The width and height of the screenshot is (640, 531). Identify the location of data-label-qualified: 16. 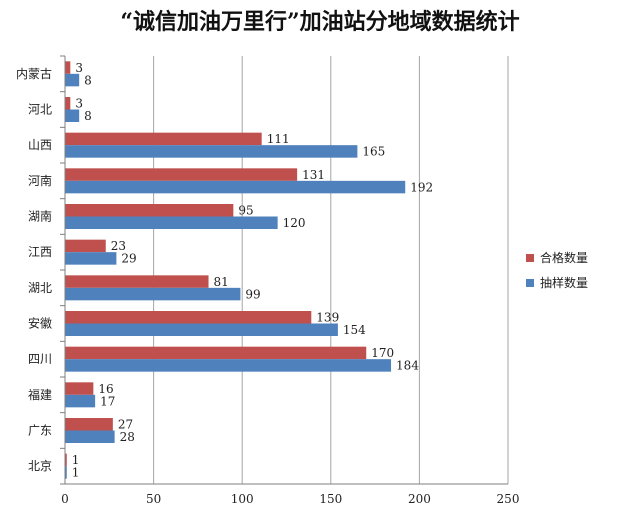
(105, 389).